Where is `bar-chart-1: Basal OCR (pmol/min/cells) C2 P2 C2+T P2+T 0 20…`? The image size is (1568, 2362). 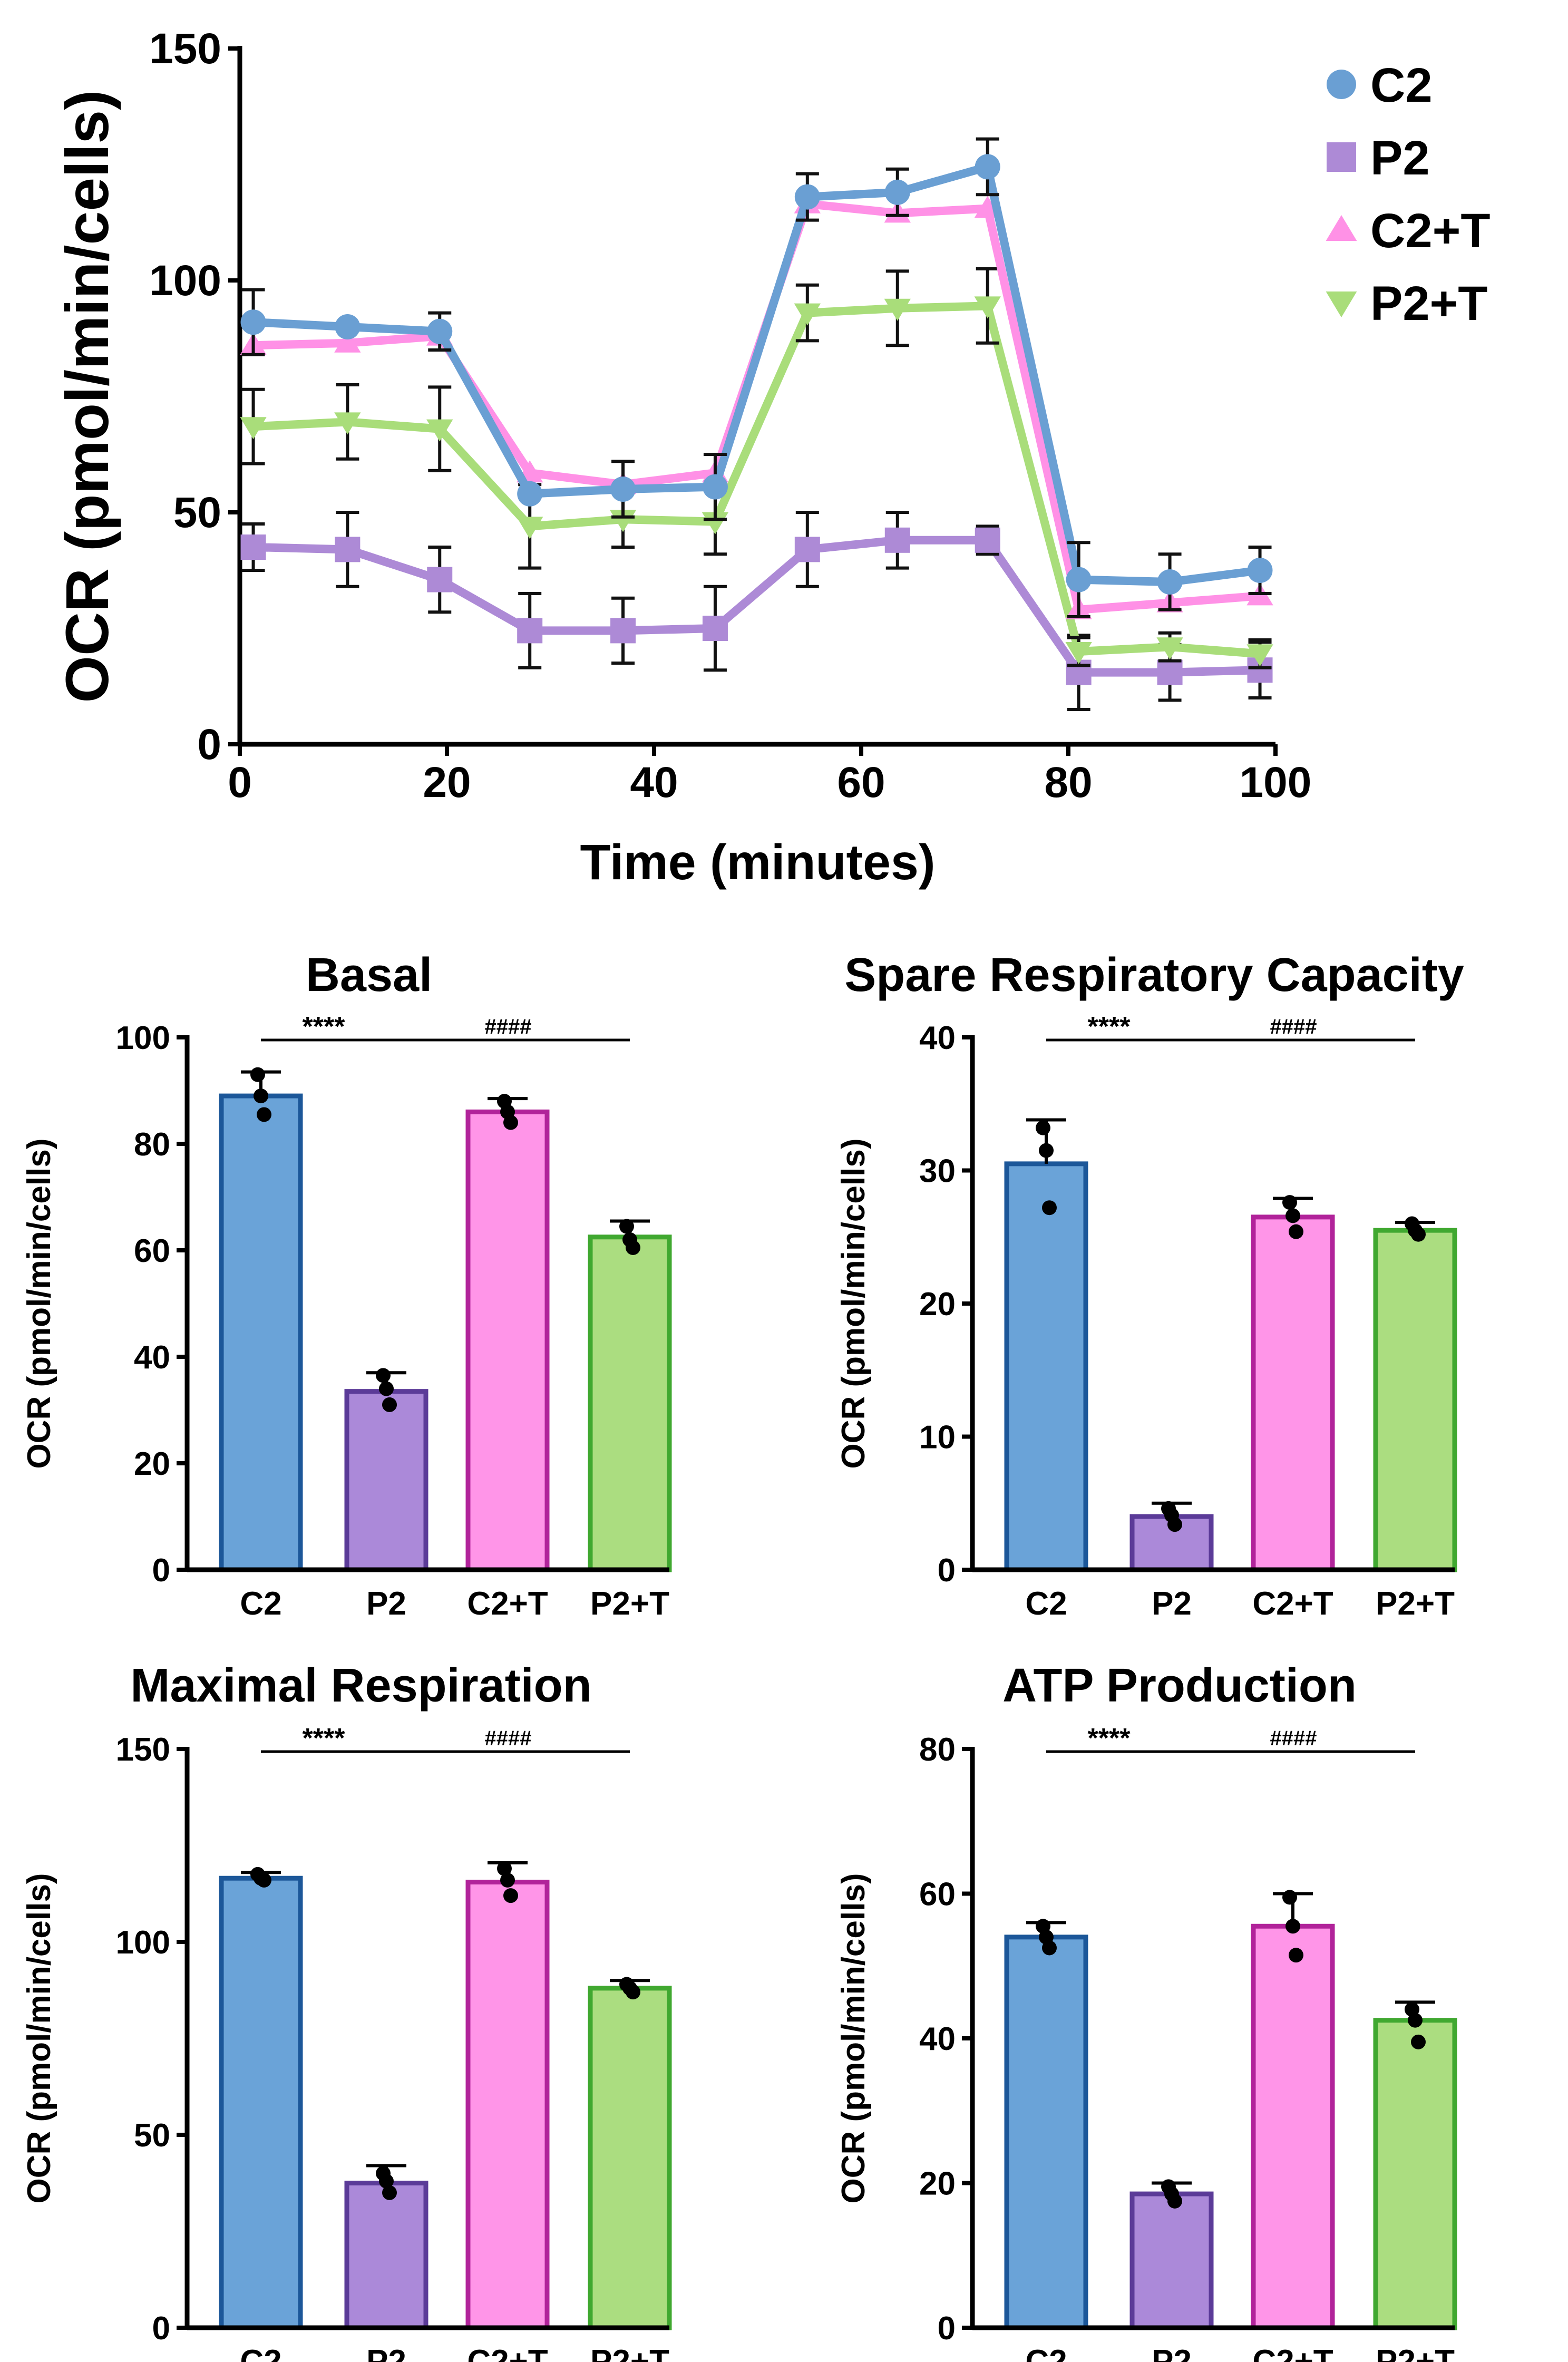 bar-chart-1: Basal OCR (pmol/min/cells) C2 P2 C2+T P2+T 0 20… is located at coordinates (346, 1285).